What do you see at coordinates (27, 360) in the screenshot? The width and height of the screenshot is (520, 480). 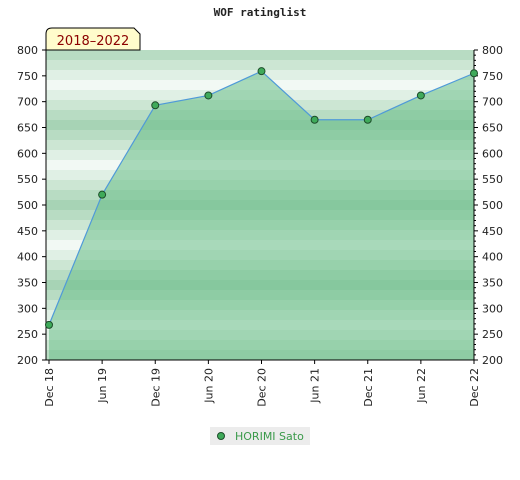 I see `y-tick-label-left: 200` at bounding box center [27, 360].